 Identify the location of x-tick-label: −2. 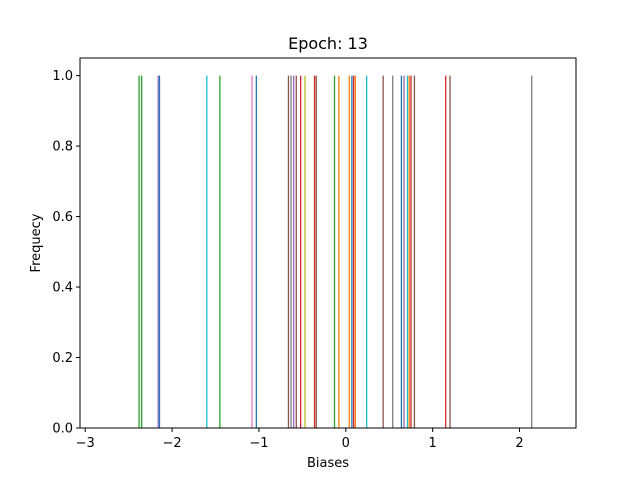
(171, 443).